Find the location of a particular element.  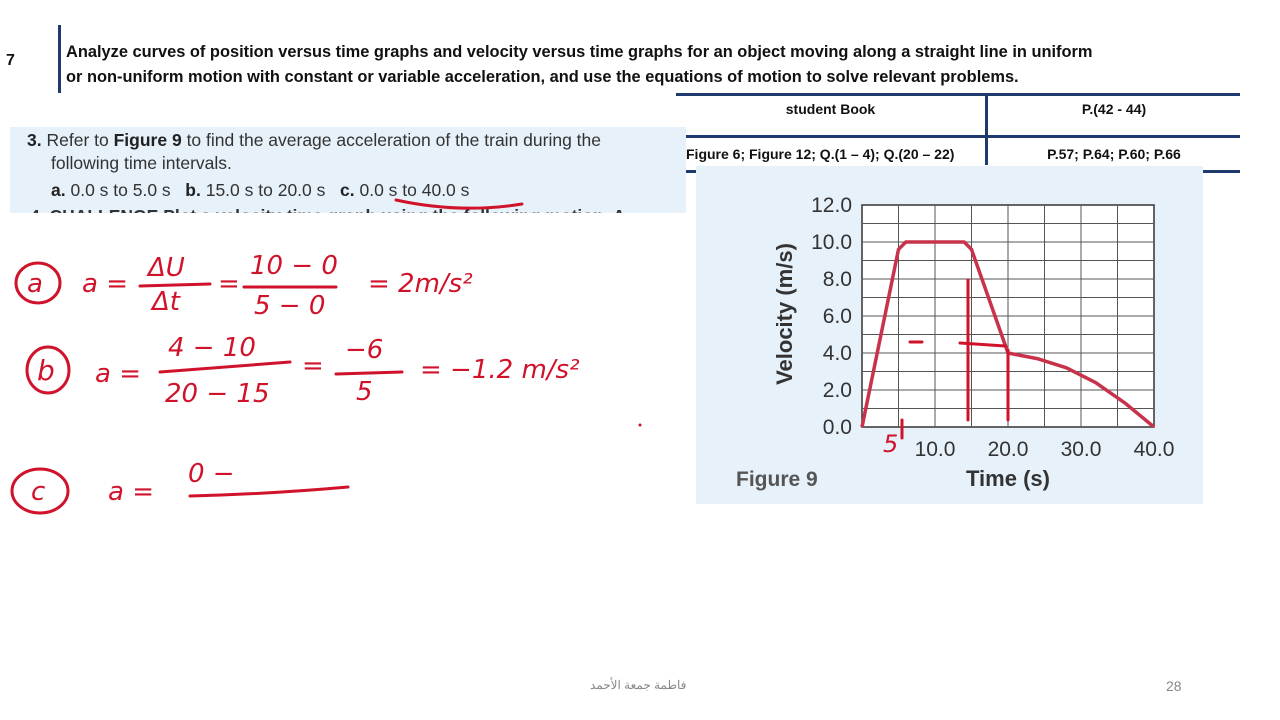

eq-a-eq1: = is located at coordinates (229, 284).